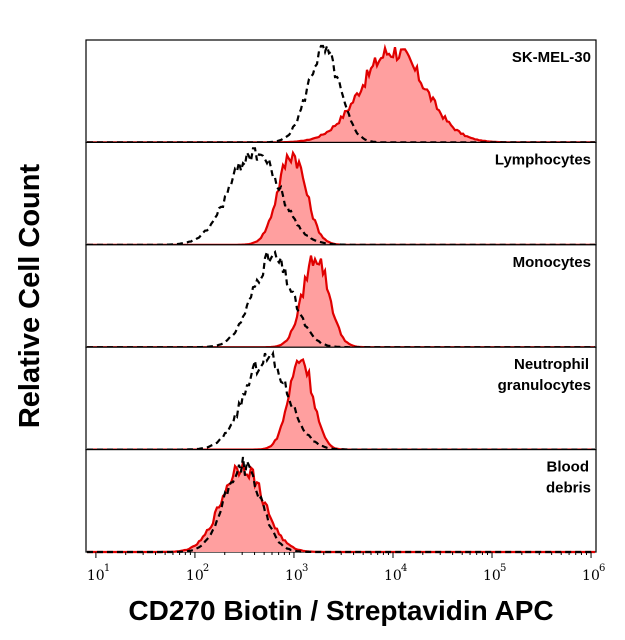  I want to click on histogram-panel: Lymphocytes, so click(341, 193).